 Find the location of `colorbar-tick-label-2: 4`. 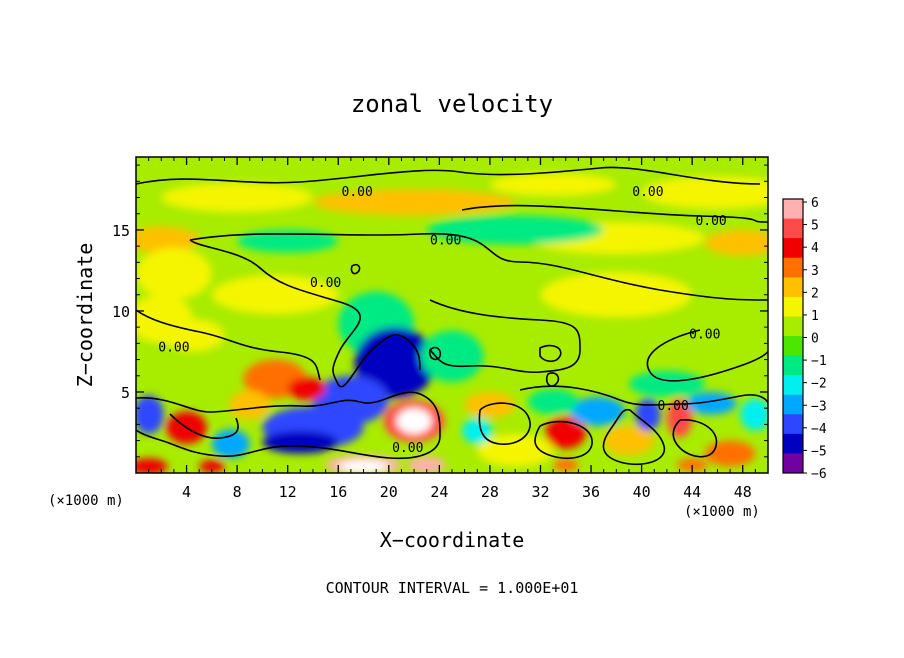

colorbar-tick-label-2: 4 is located at coordinates (815, 248).